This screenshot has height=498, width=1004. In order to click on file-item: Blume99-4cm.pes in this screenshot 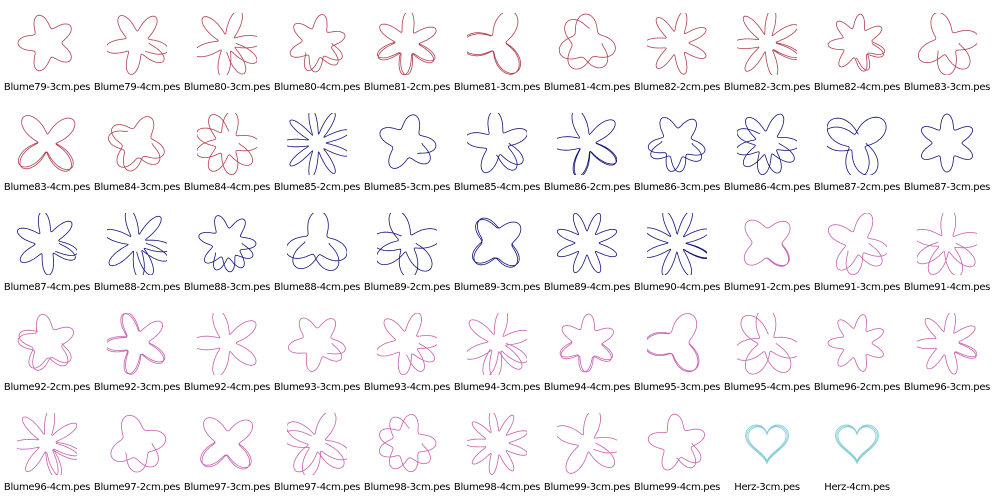, I will do `click(677, 449)`.